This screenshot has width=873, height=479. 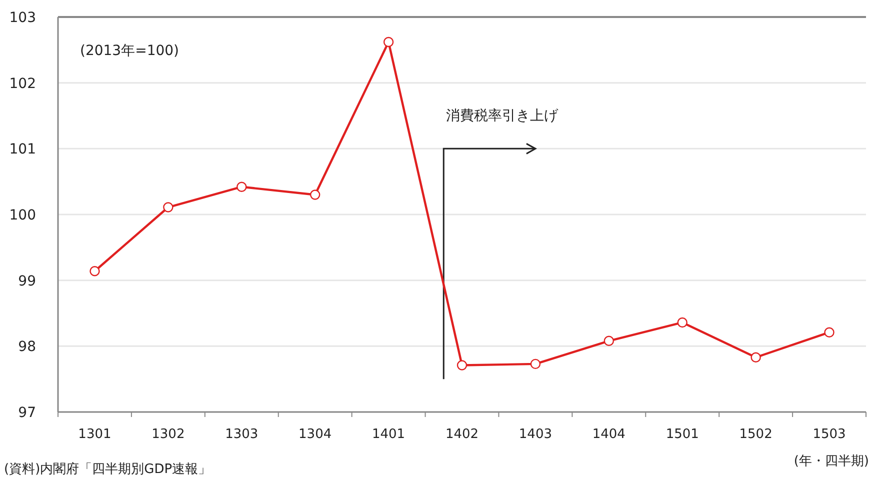 I want to click on y-tick-label: 103, so click(x=22, y=18).